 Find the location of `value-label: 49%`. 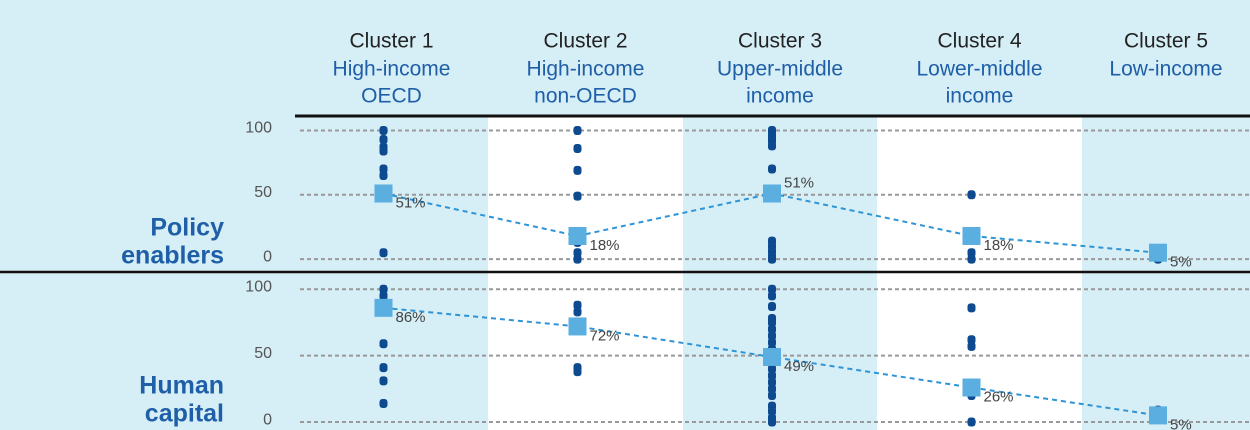

value-label: 49% is located at coordinates (799, 366).